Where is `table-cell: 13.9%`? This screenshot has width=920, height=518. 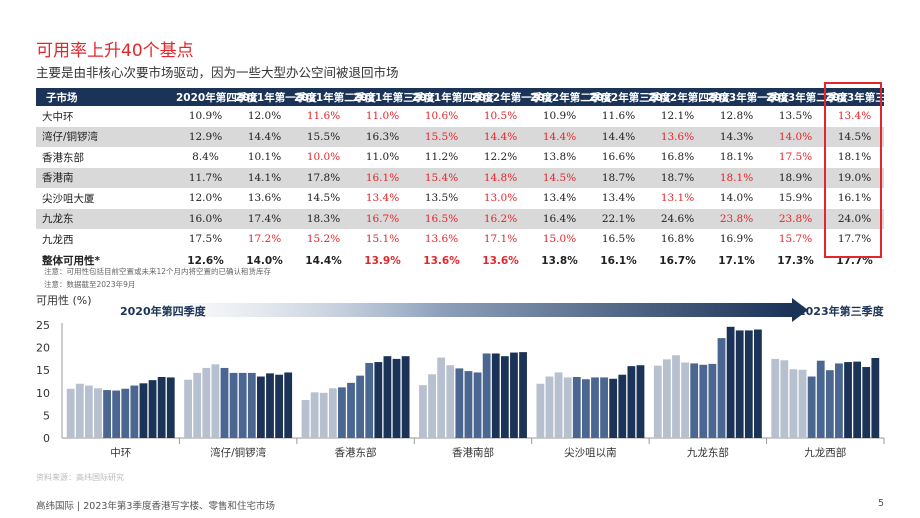
table-cell: 13.9% is located at coordinates (382, 260).